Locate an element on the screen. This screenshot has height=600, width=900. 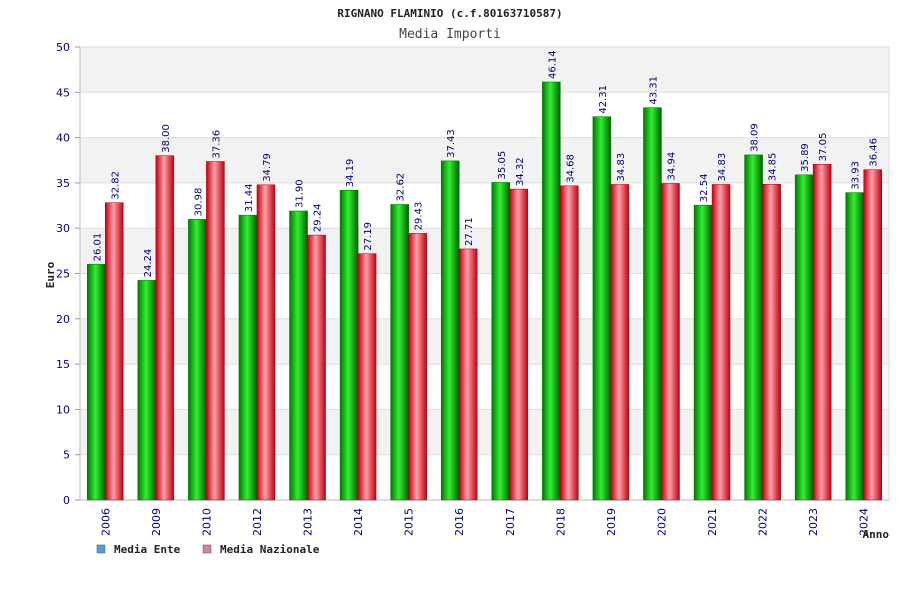
y-tick-label: 15 is located at coordinates (63, 364).